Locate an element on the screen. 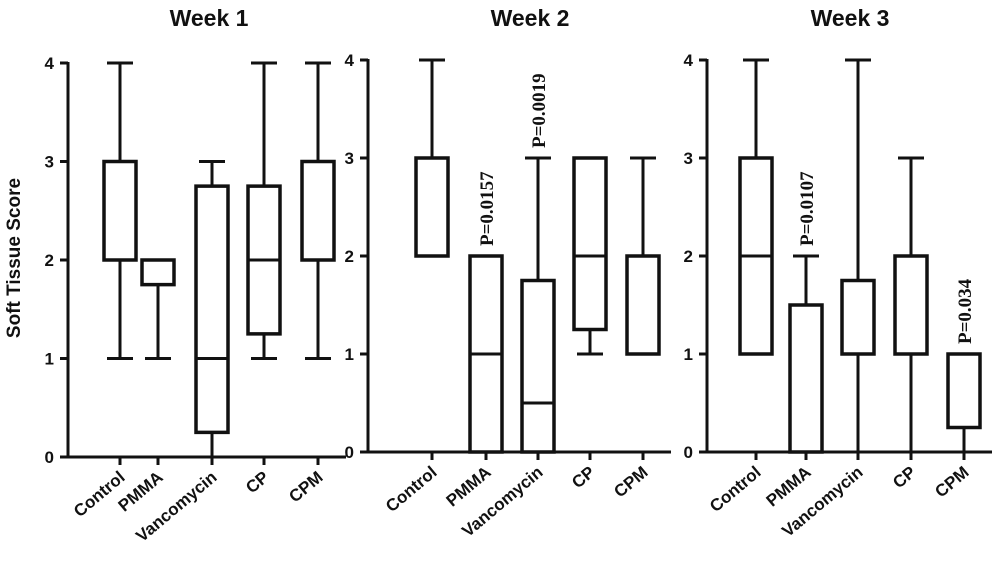 The image size is (1003, 573). panel-title: Week 2 is located at coordinates (530, 18).